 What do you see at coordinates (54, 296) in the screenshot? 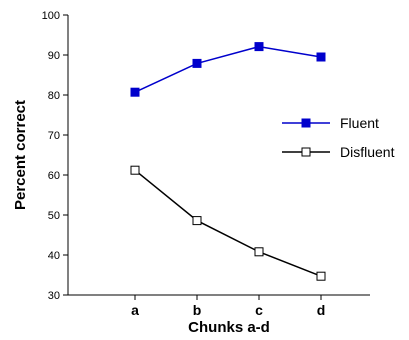
I see `y-tick-label: 30` at bounding box center [54, 296].